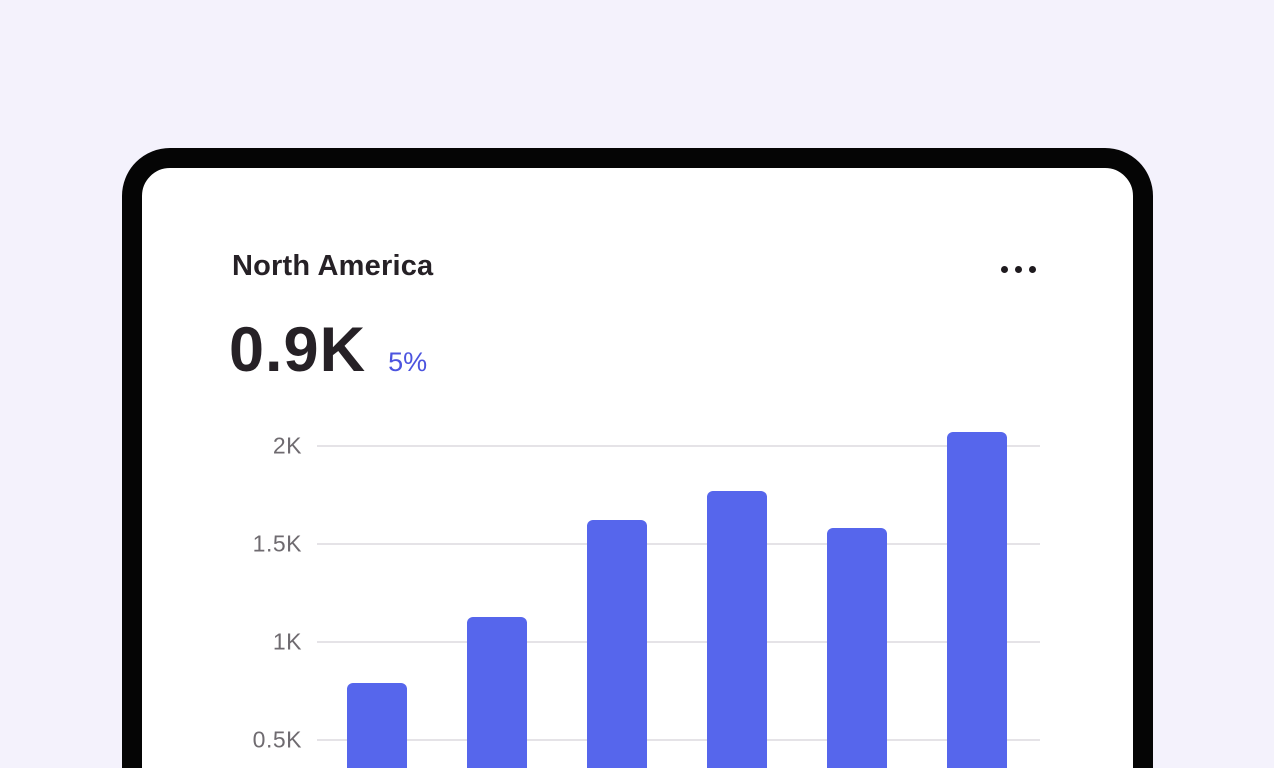 The height and width of the screenshot is (768, 1274). Describe the element at coordinates (408, 362) in the screenshot. I see `metric-delta-badge: 5%` at that location.